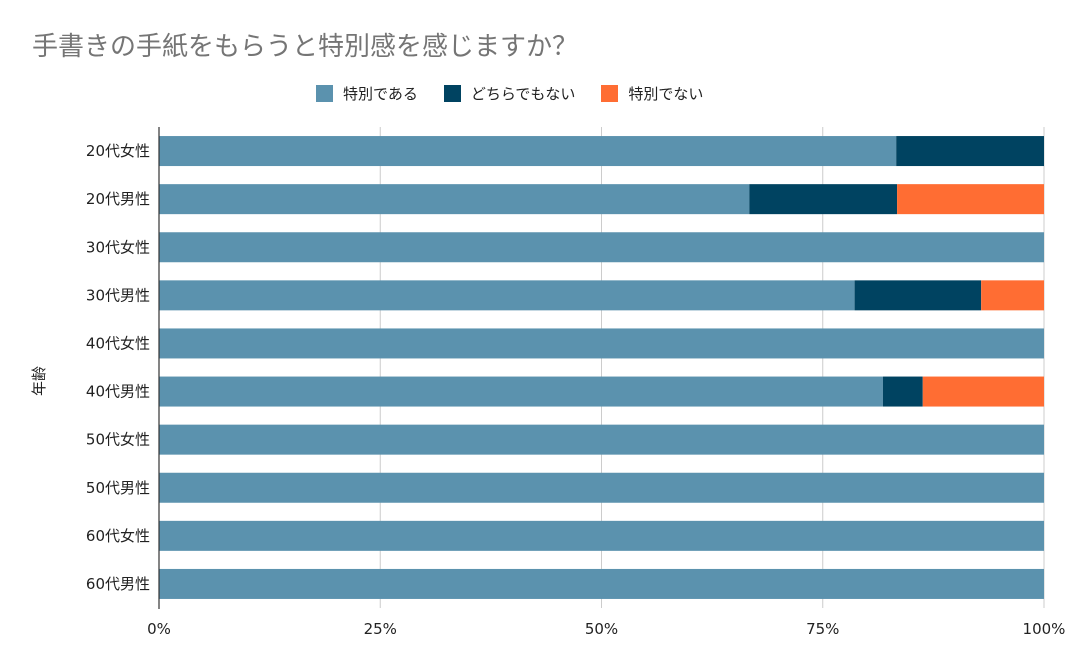 This screenshot has height=666, width=1074. I want to click on y-tick-label: 60代女性, so click(118, 536).